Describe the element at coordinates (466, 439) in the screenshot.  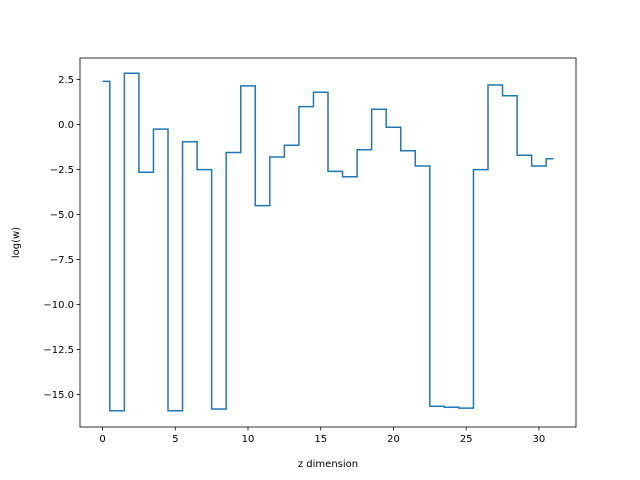
I see `x-tick-label: 25` at that location.